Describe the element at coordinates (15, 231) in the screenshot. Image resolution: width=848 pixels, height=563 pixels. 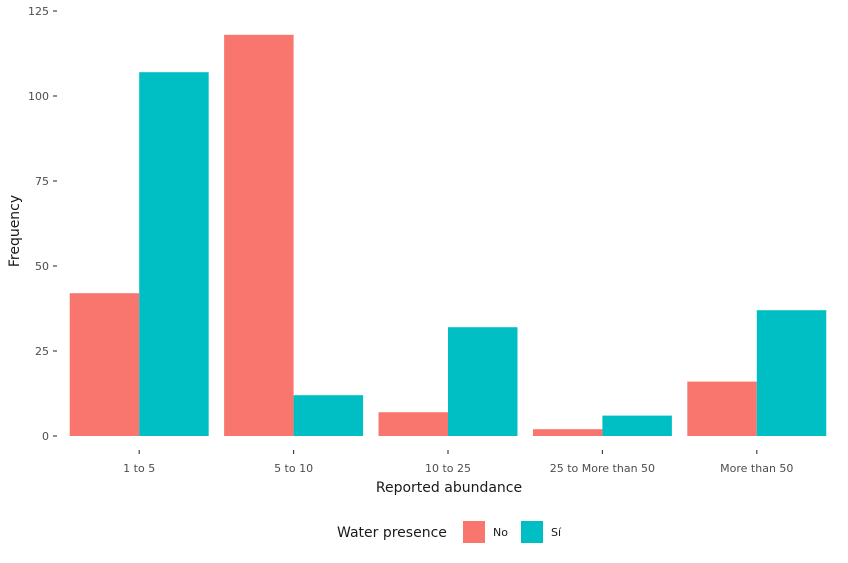
I see `y-axis-title: Frequency` at that location.